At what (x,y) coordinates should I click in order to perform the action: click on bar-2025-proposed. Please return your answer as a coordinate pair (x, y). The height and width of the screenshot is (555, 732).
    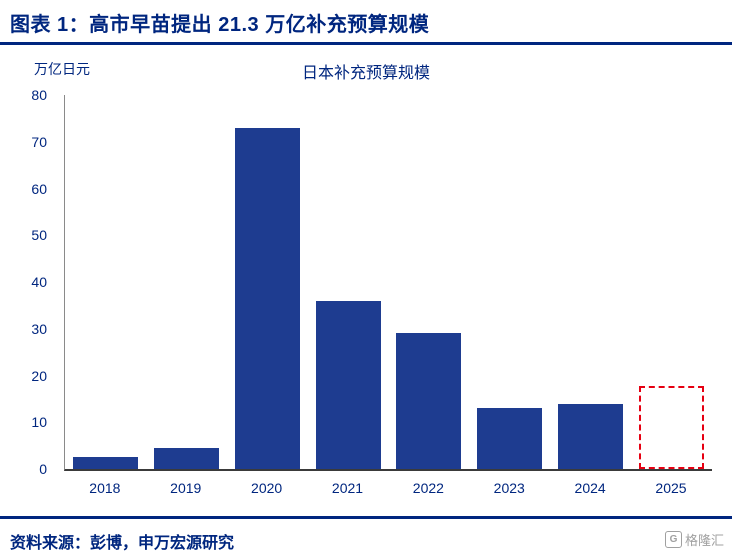
    Looking at the image, I should click on (671, 427).